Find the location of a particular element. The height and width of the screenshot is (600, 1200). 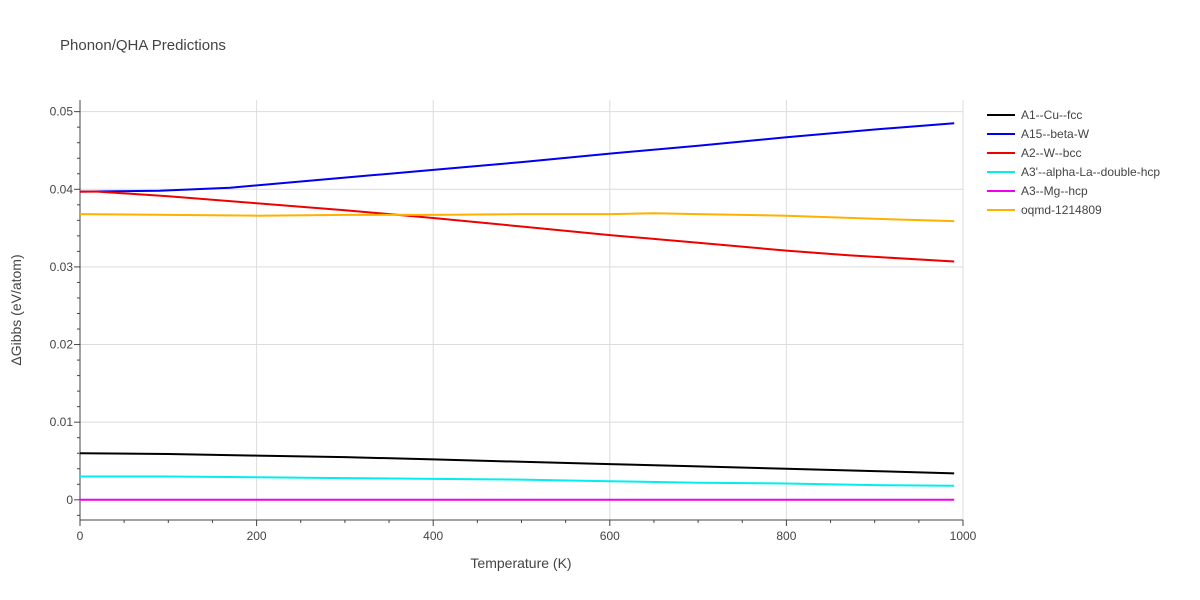

legend-item-2: A15--beta-W is located at coordinates (1038, 134).